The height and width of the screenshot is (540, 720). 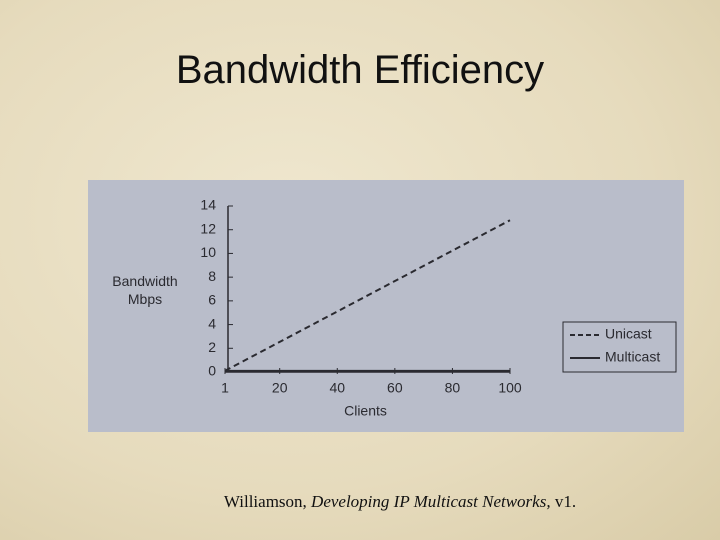 What do you see at coordinates (360, 70) in the screenshot?
I see `slide-title: Bandwidth Efficiency` at bounding box center [360, 70].